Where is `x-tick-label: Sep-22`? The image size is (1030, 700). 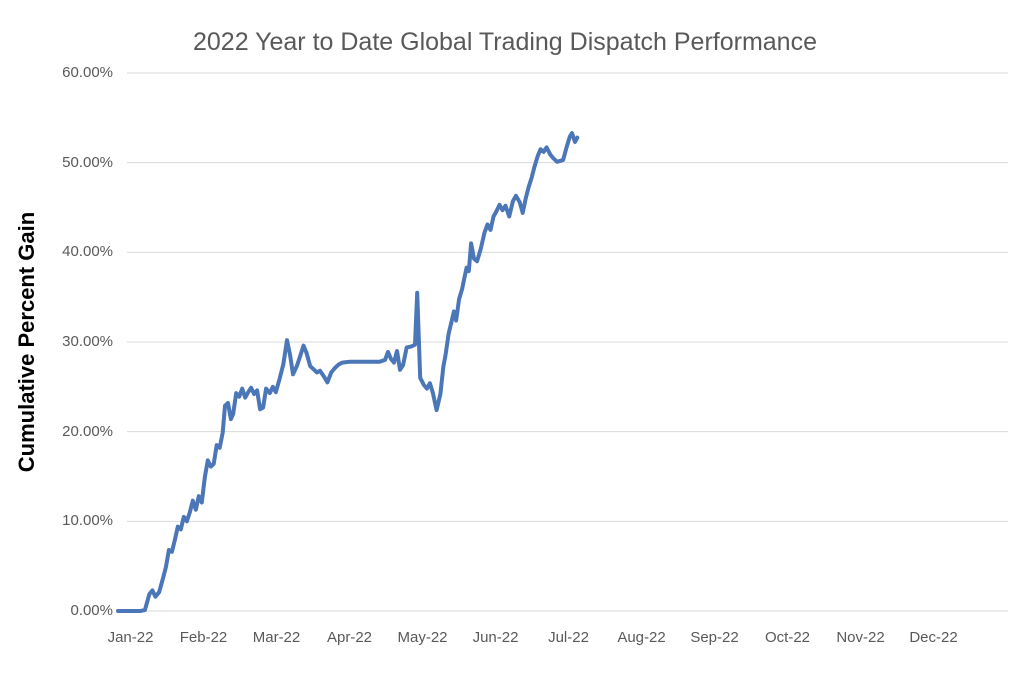 x-tick-label: Sep-22 is located at coordinates (714, 637).